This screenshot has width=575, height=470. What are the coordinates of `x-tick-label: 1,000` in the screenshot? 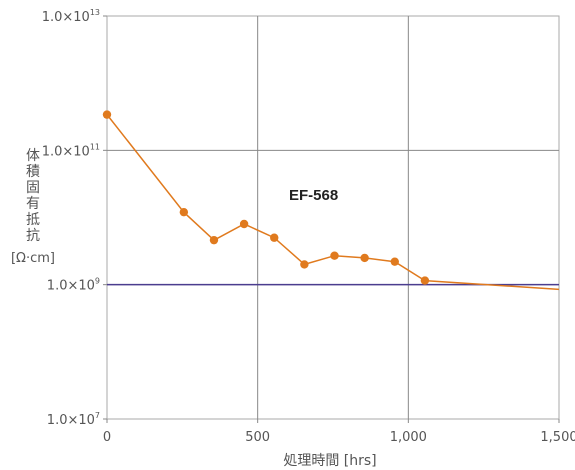 It's located at (408, 437).